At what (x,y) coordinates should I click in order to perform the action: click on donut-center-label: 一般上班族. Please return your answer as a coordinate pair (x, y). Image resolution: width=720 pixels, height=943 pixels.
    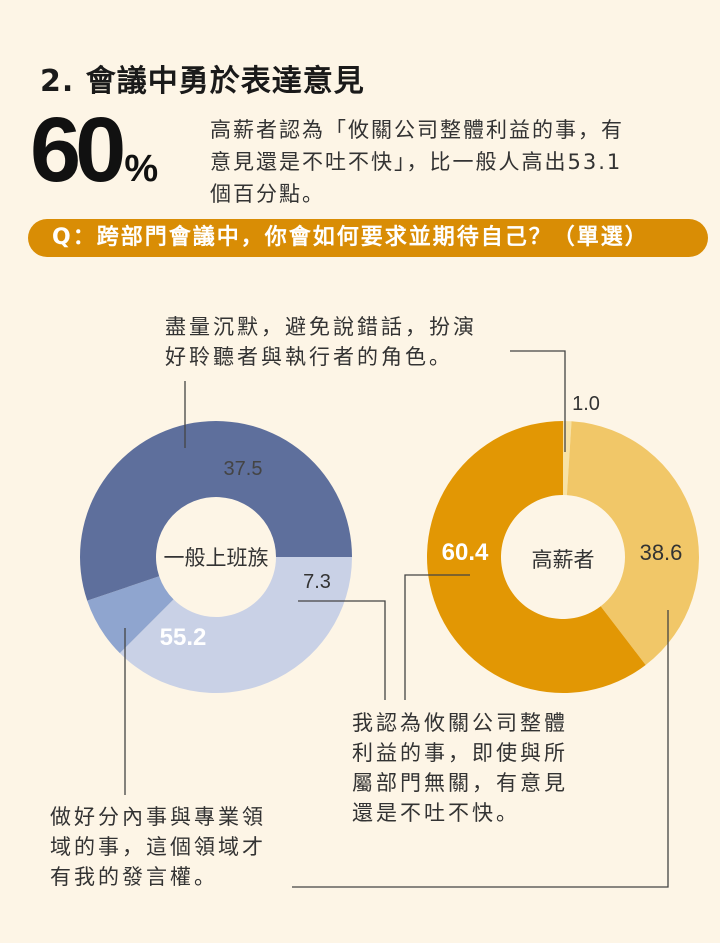
    Looking at the image, I should click on (216, 558).